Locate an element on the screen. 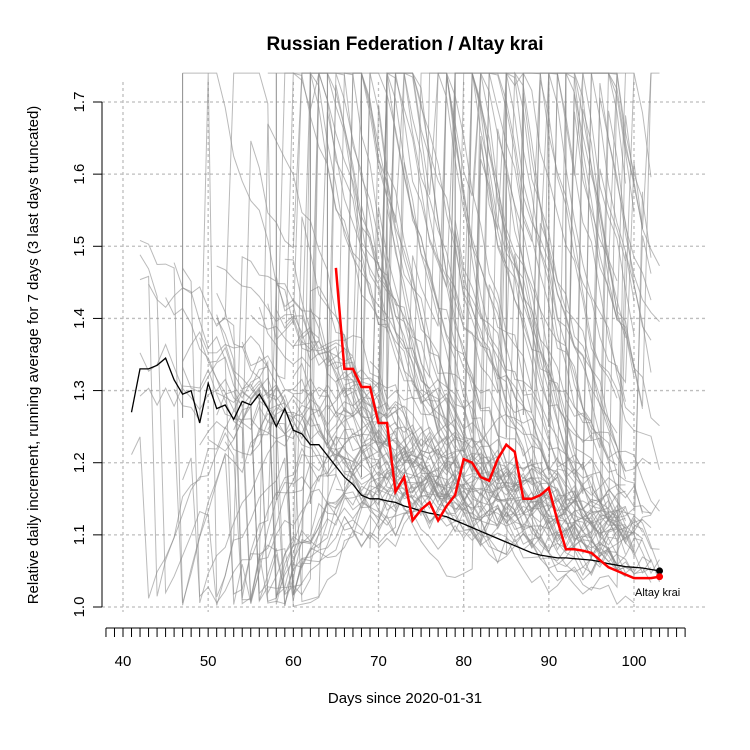 The width and height of the screenshot is (750, 750). y-tick-label: 1.5 is located at coordinates (79, 246).